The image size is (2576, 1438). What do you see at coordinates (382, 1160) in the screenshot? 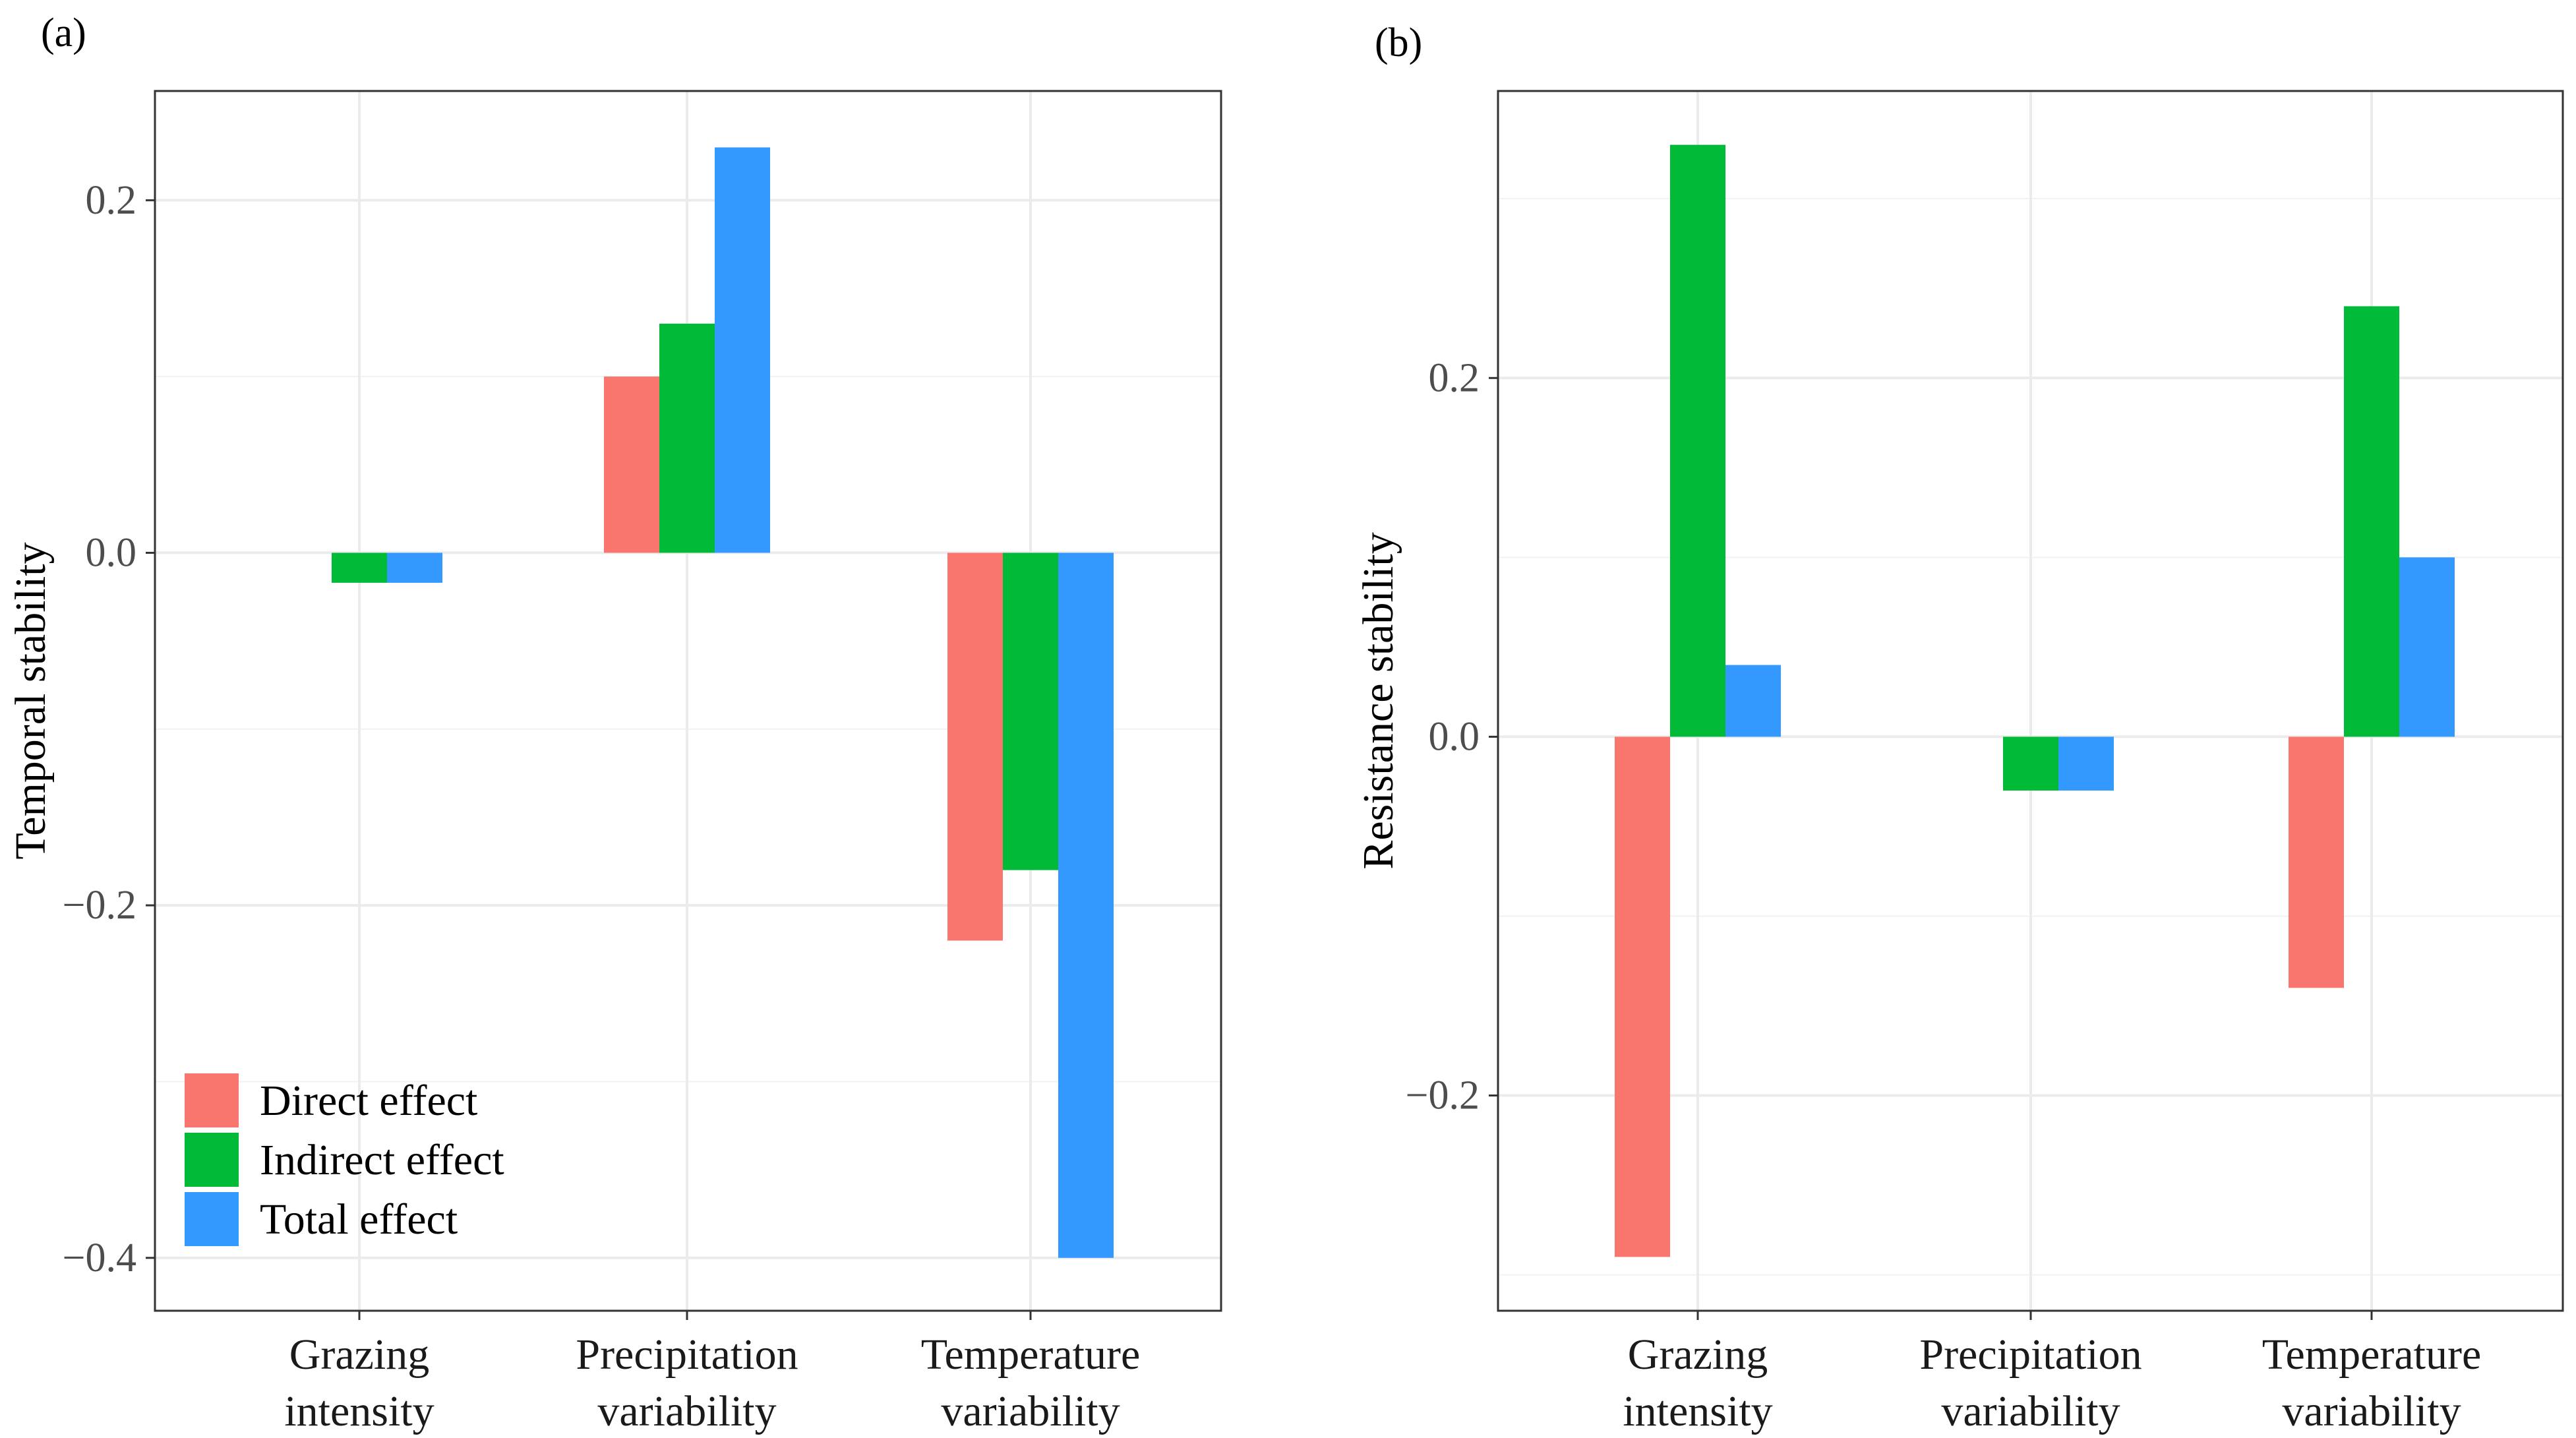
I see `legend-label-indirect-effect: Indirect effect` at bounding box center [382, 1160].